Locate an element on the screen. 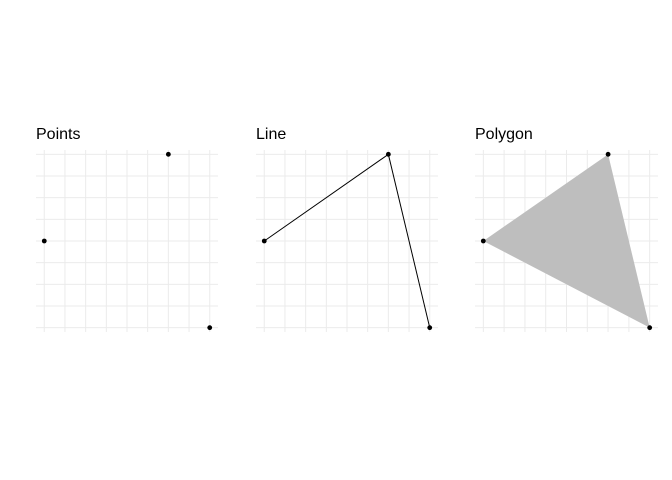 Image resolution: width=672 pixels, height=480 pixels. panel-line: Line is located at coordinates (347, 229).